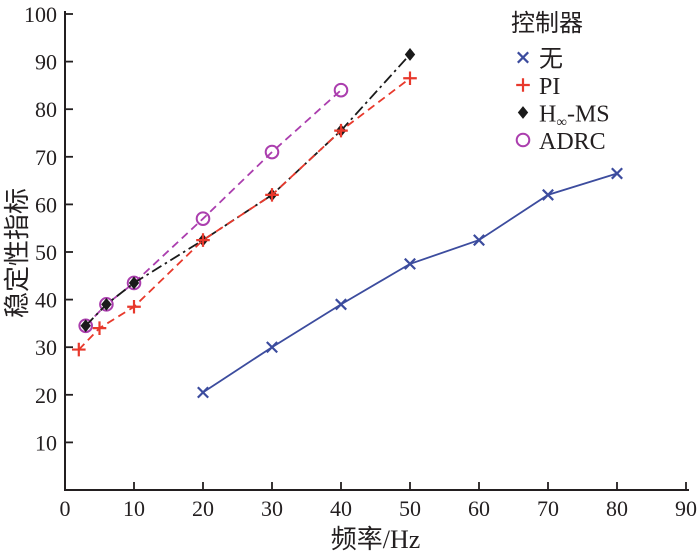 This screenshot has height=557, width=700. I want to click on legend-item-adrc: ADRC, so click(560, 142).